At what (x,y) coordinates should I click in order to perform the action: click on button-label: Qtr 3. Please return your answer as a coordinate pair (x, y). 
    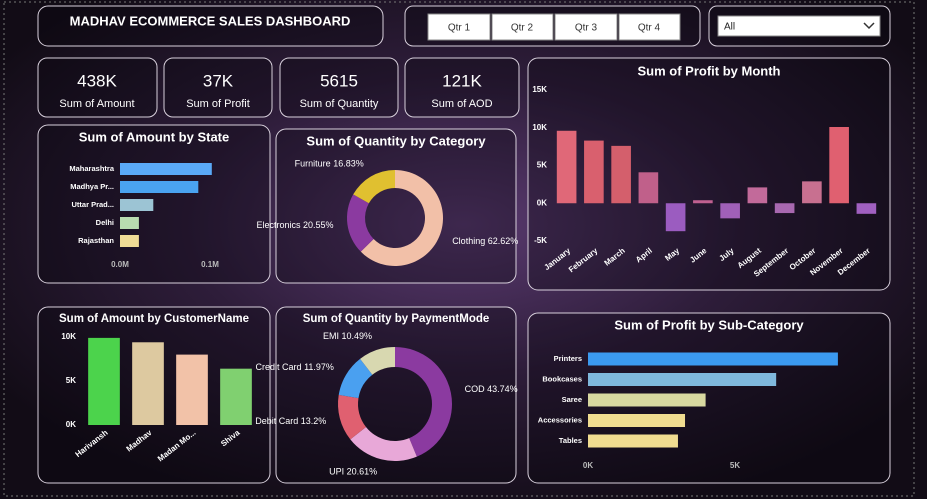
    Looking at the image, I should click on (586, 28).